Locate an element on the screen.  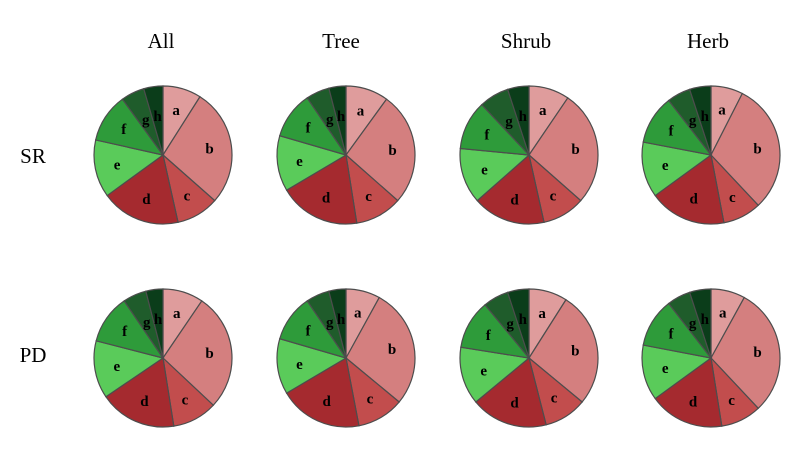
pie-pd-shrub: a b c d e fg h is located at coordinates (529, 358).